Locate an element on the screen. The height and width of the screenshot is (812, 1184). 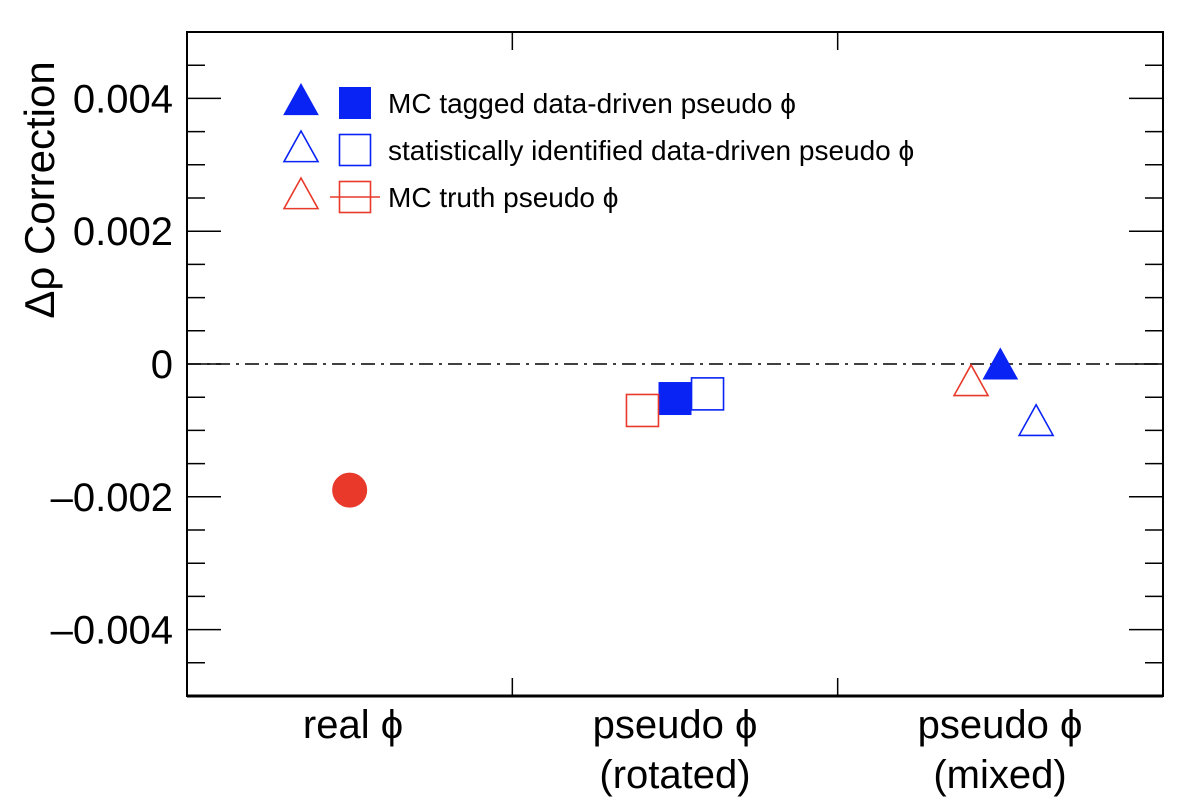
category-label: (mixed) is located at coordinates (999, 775).